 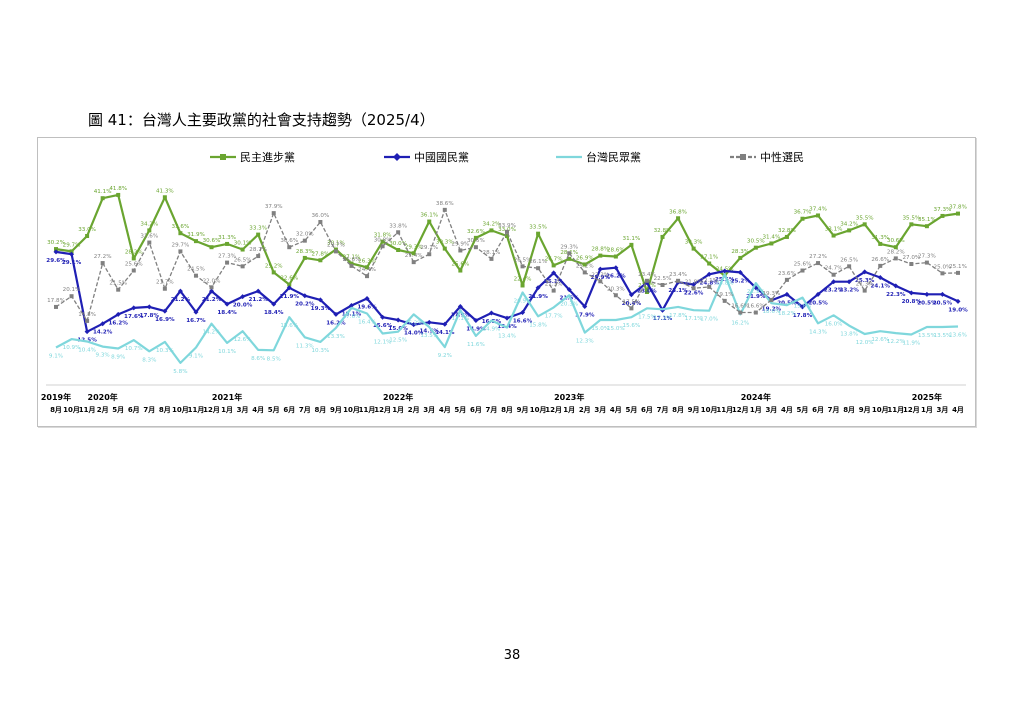 I want to click on data-label: 20.0%, so click(x=243, y=306).